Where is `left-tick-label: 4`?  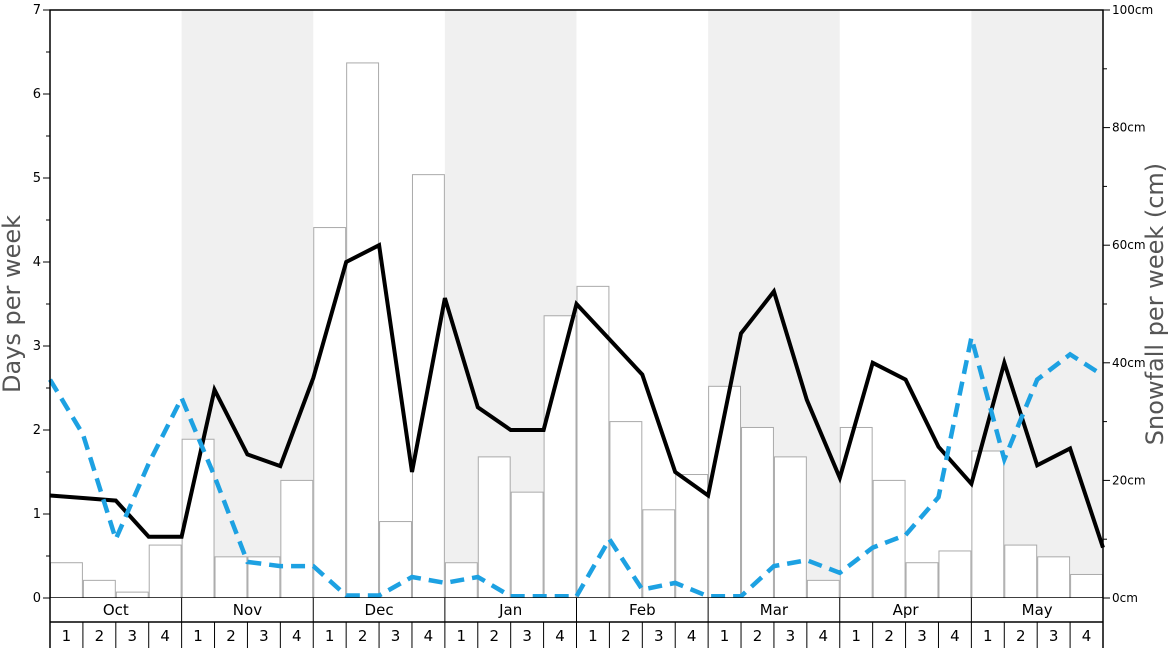 left-tick-label: 4 is located at coordinates (37, 262).